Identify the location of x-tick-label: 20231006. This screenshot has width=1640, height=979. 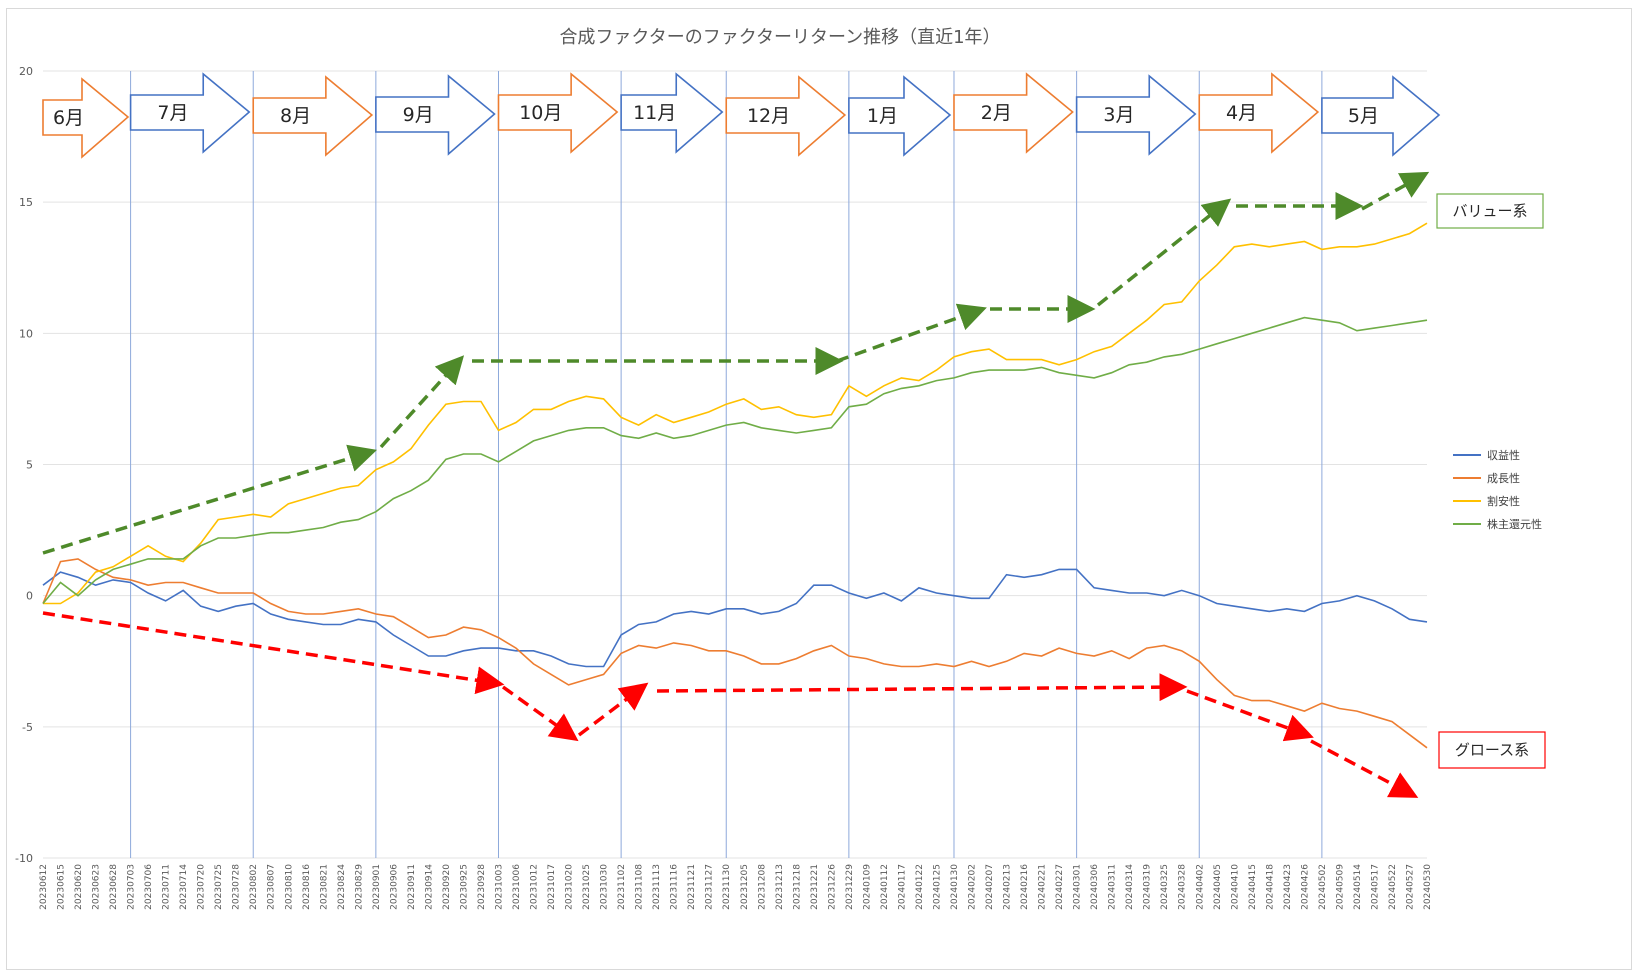
(517, 887).